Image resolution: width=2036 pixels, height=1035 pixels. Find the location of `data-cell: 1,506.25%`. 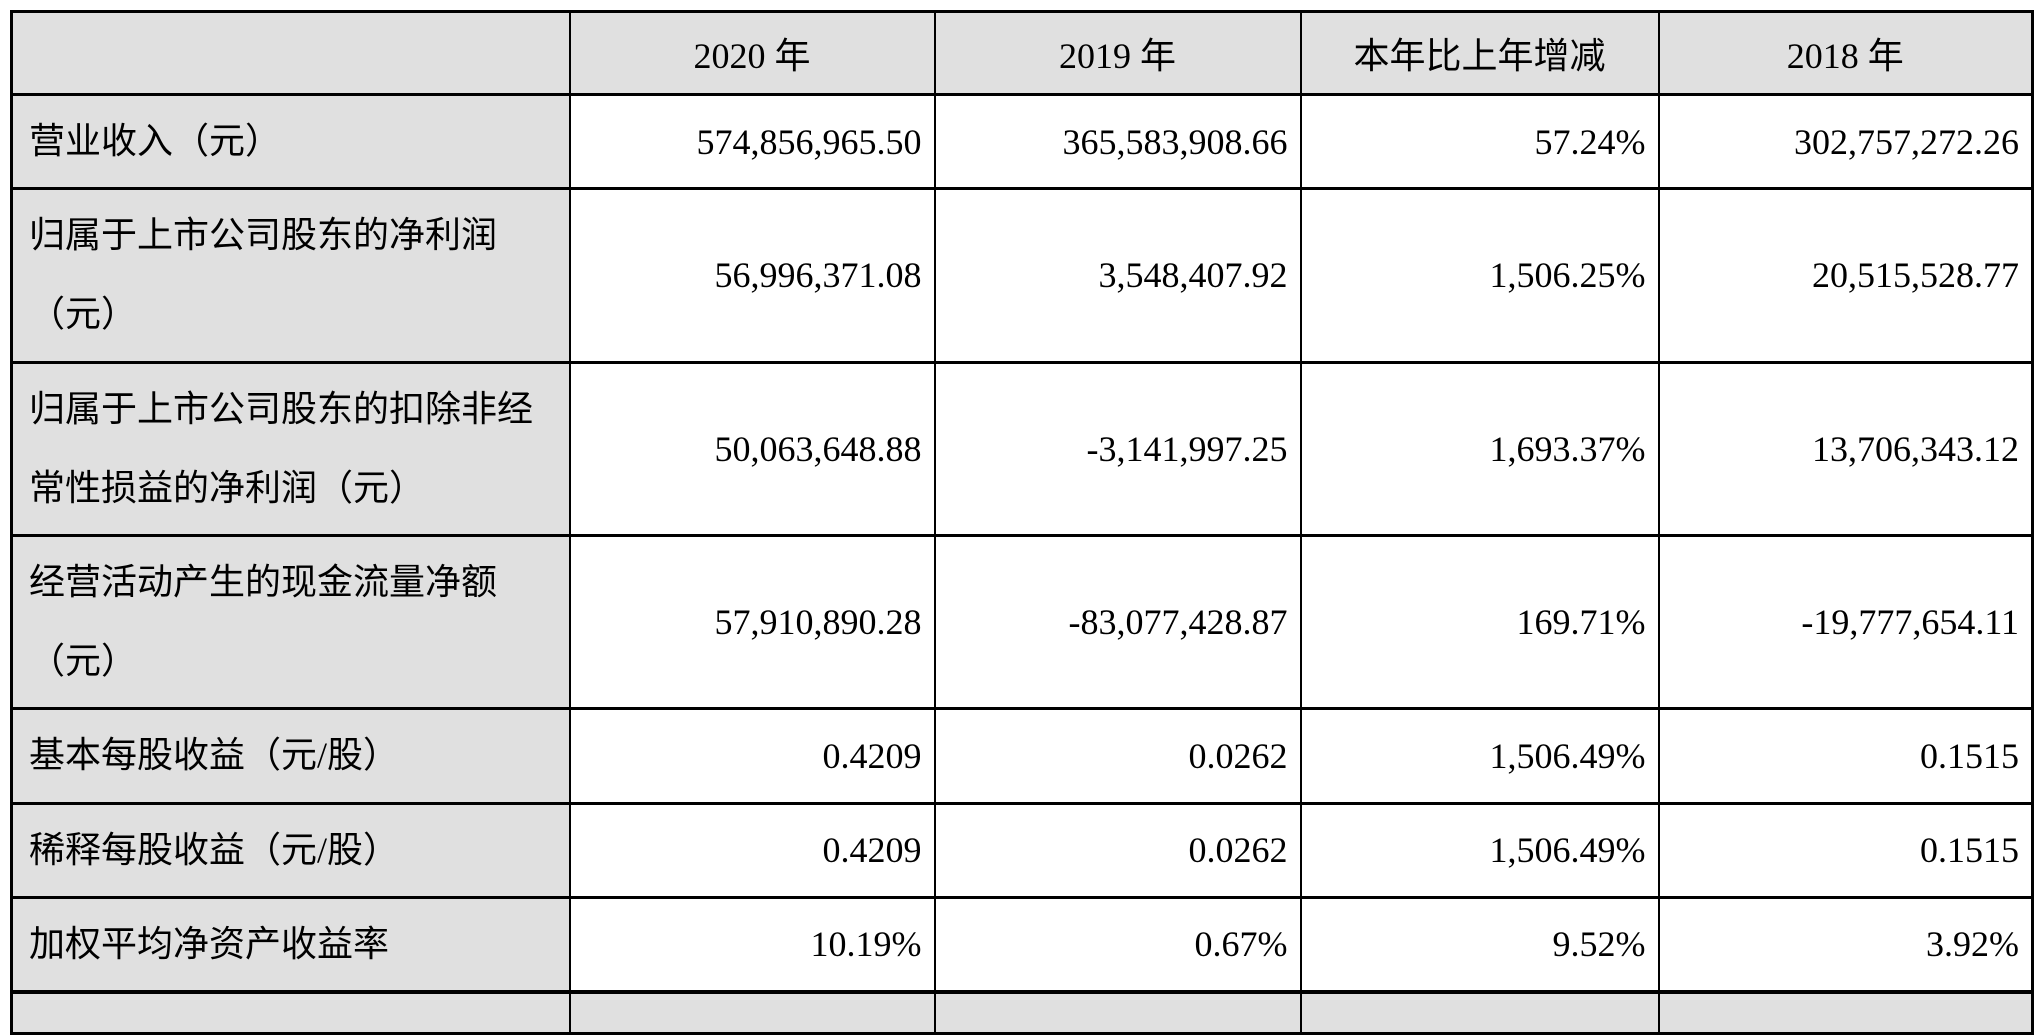

data-cell: 1,506.25% is located at coordinates (1479, 275).